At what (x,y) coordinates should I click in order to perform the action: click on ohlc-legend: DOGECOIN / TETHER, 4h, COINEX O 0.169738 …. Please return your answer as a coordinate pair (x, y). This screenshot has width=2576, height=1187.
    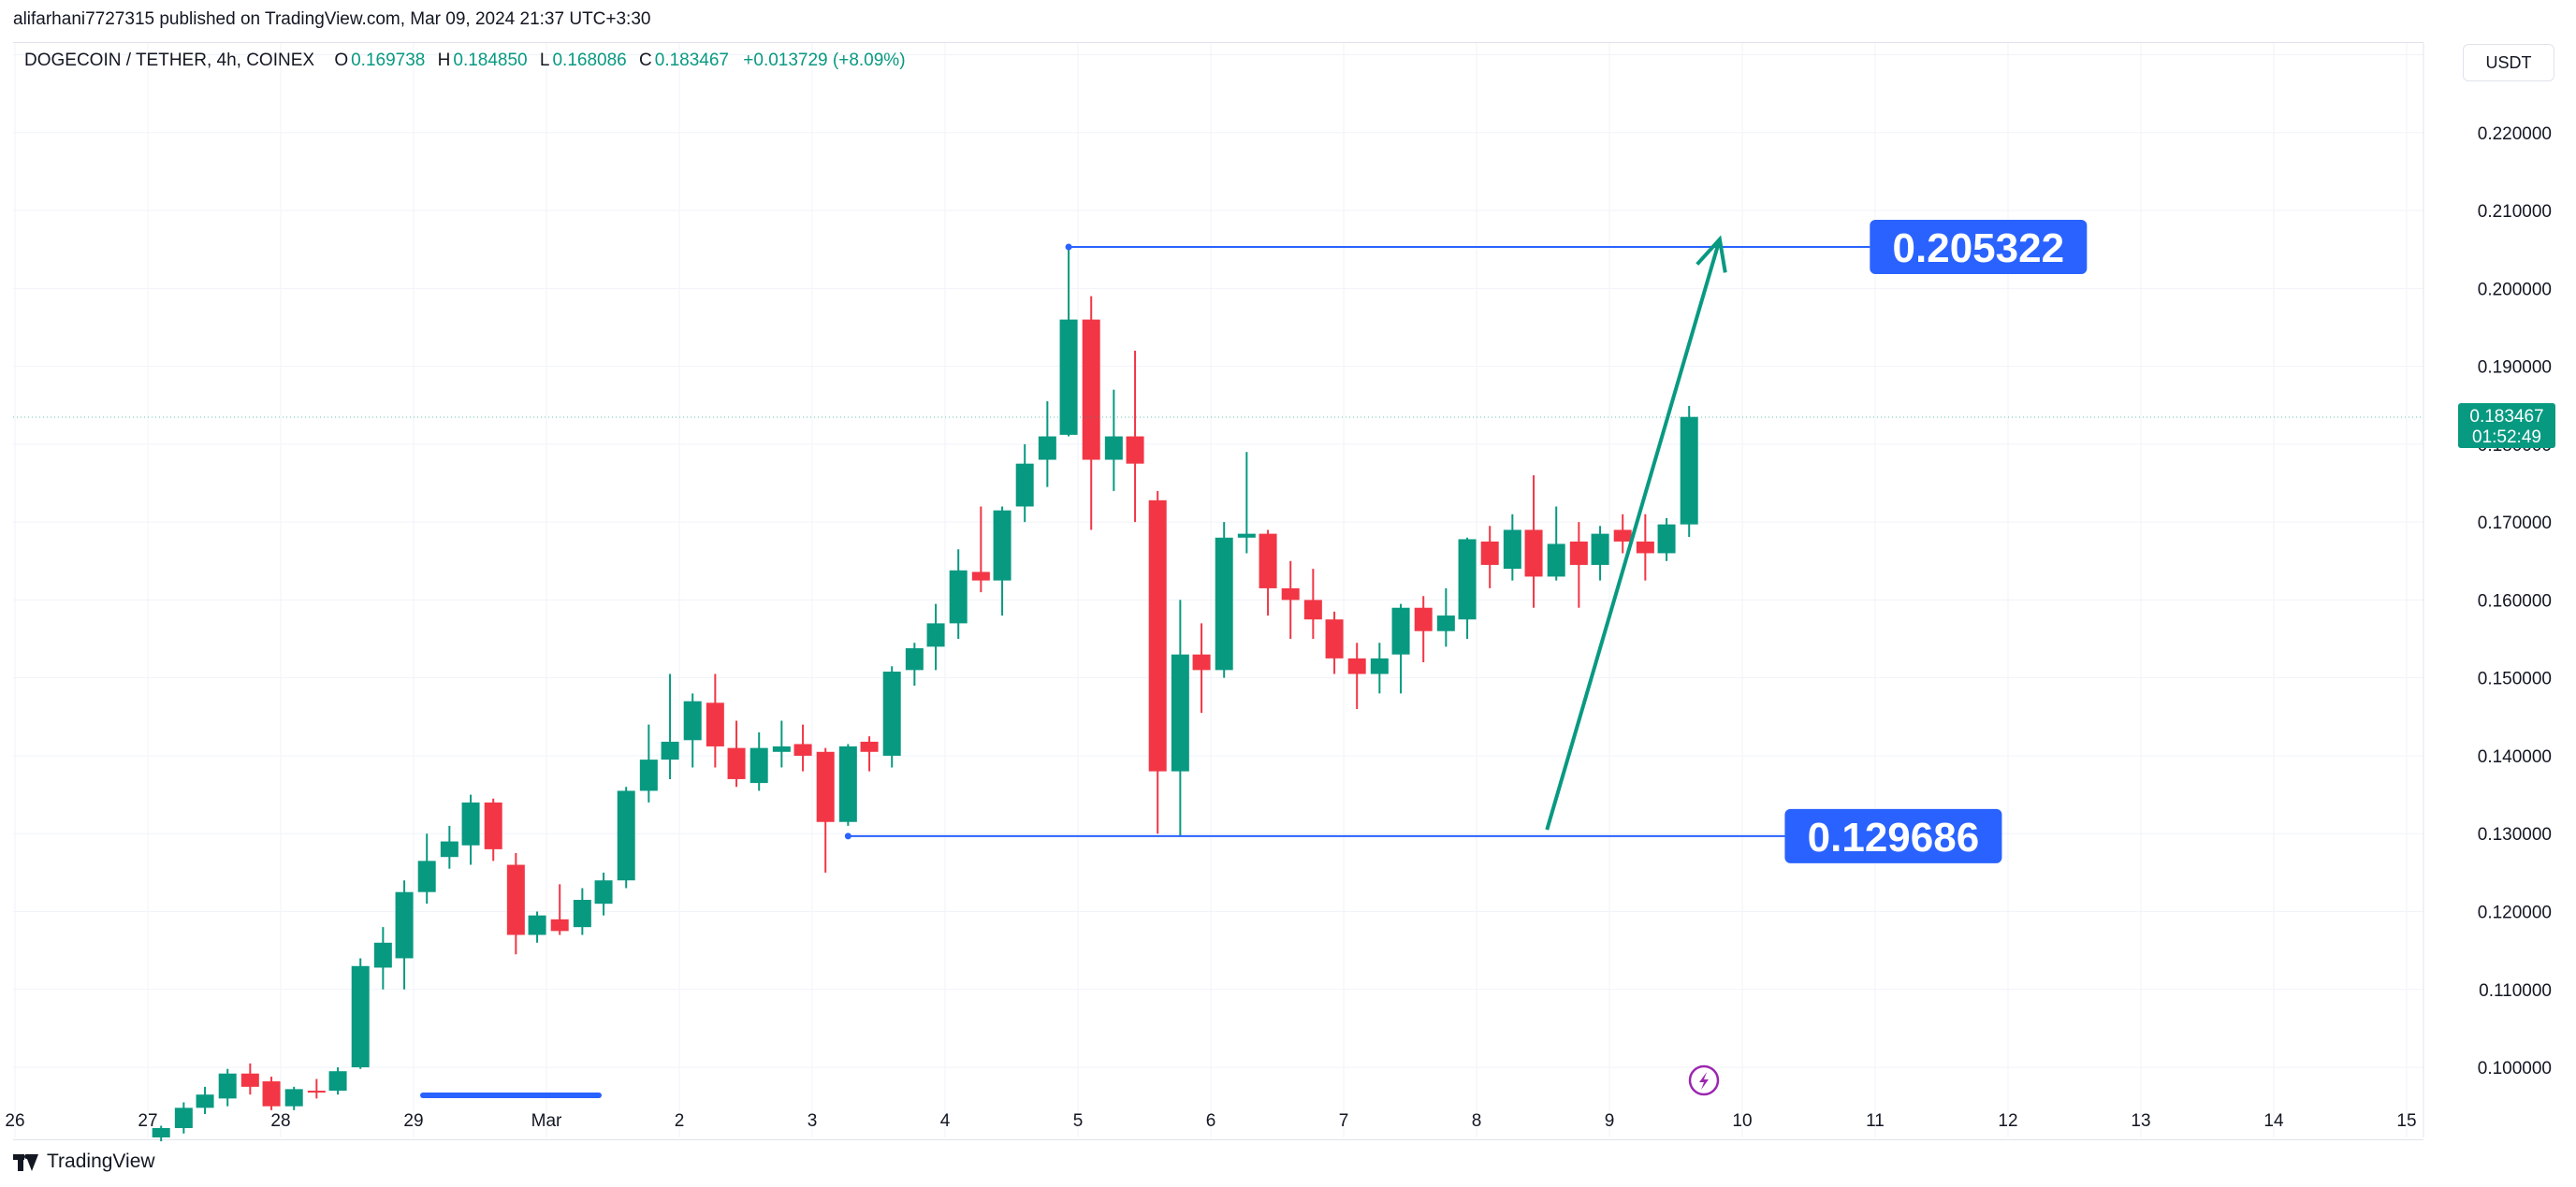
    Looking at the image, I should click on (465, 61).